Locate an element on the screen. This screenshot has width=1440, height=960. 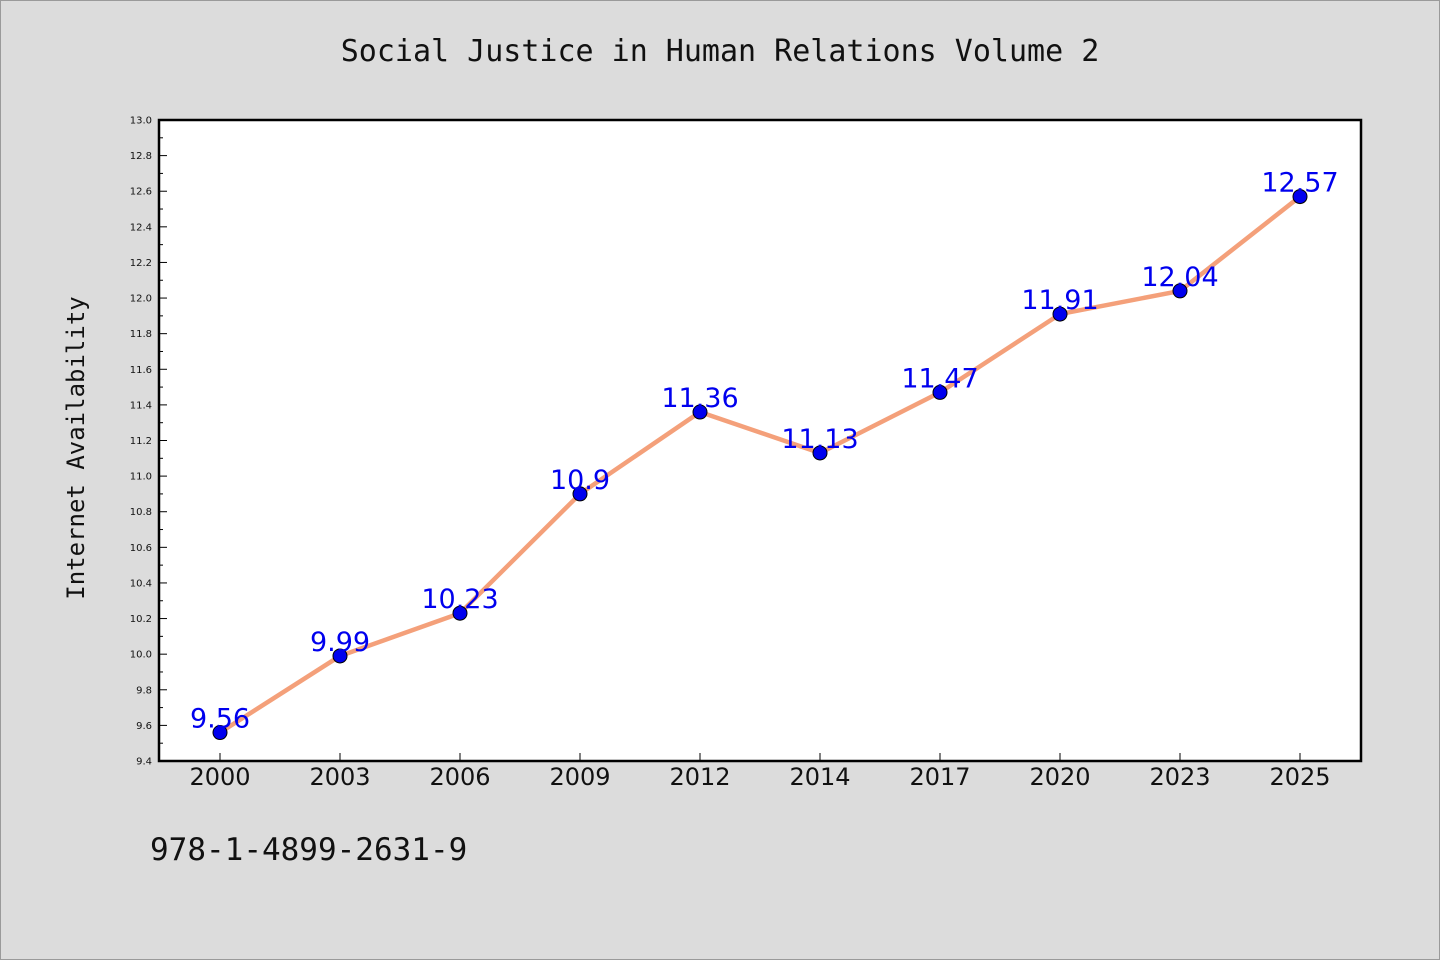
y-axis-label: Internet Availability is located at coordinates (76, 447).